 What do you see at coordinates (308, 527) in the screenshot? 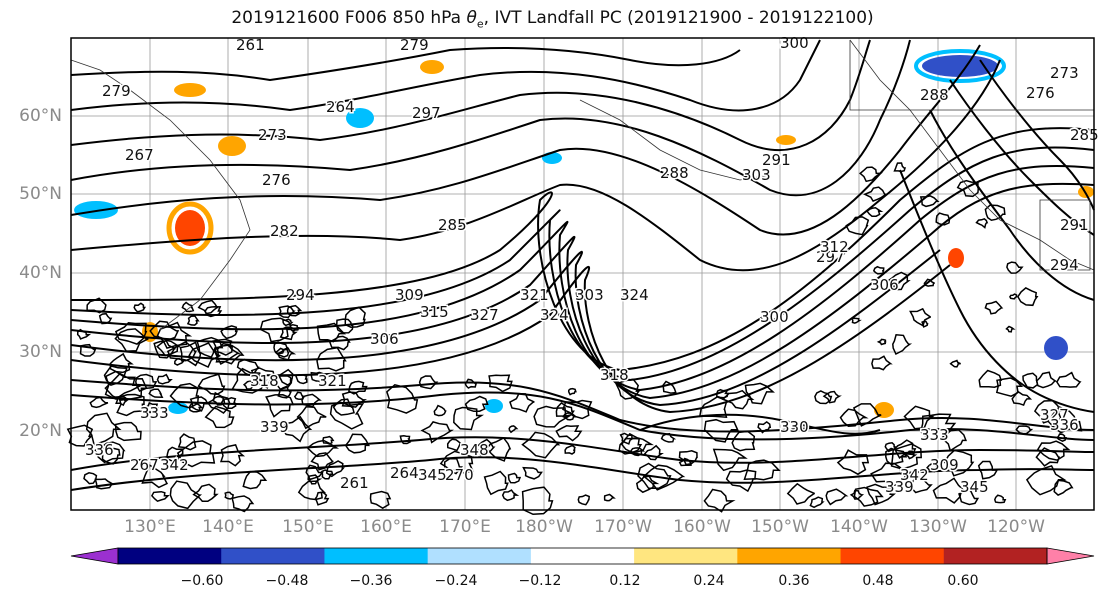
I see `lon-label: 150°E` at bounding box center [308, 527].